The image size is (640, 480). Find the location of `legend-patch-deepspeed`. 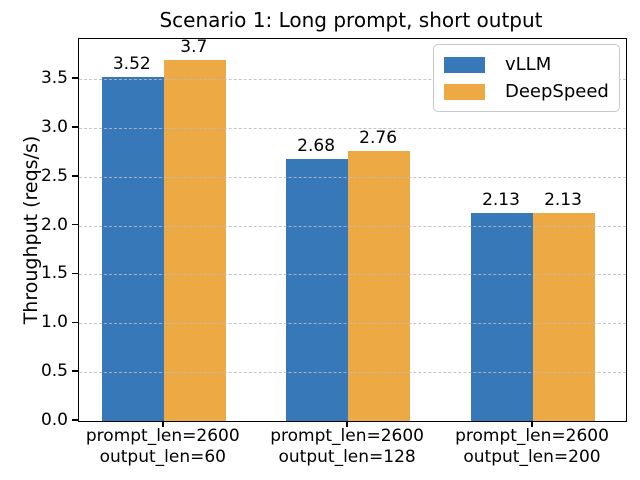

legend-patch-deepspeed is located at coordinates (464, 91).